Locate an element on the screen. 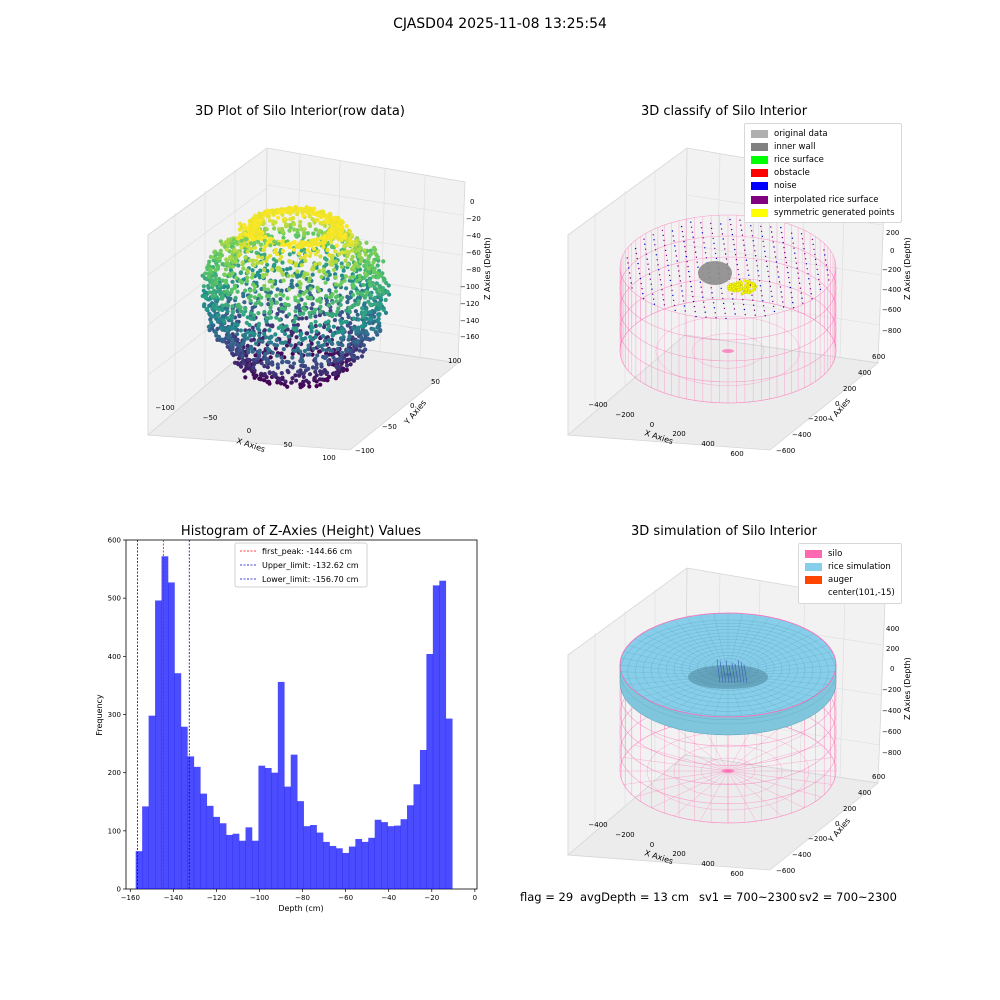 The width and height of the screenshot is (1000, 1000). silo-wire-ring is located at coordinates (728, 288).